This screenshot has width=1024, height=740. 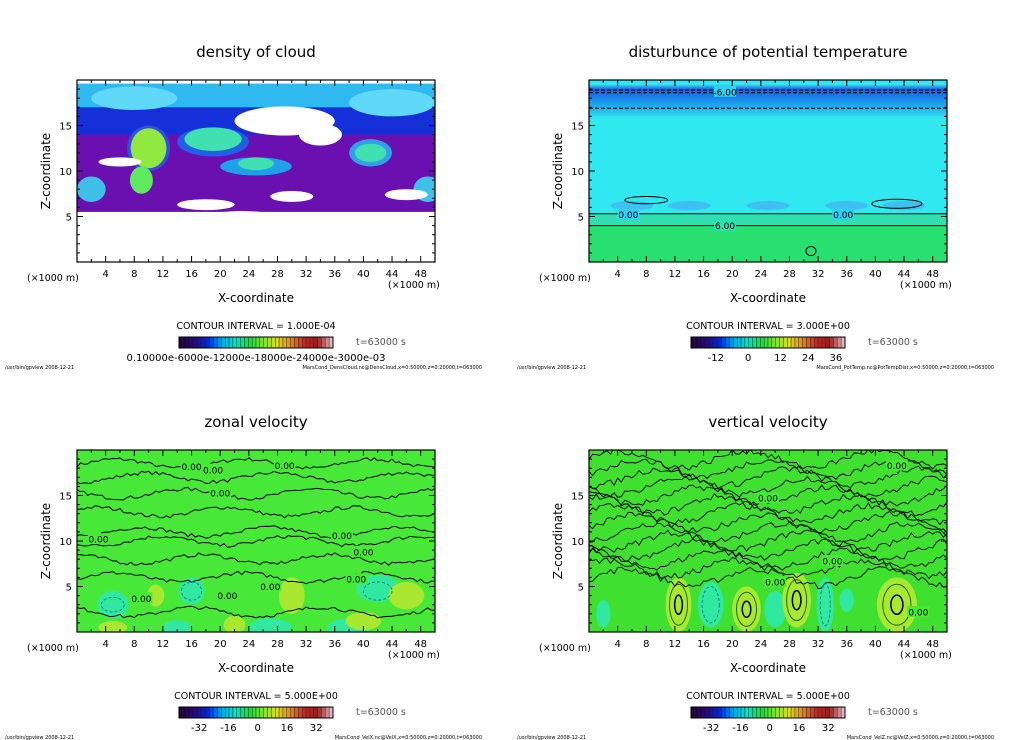 I want to click on u-negative-cell, so click(x=270, y=625).